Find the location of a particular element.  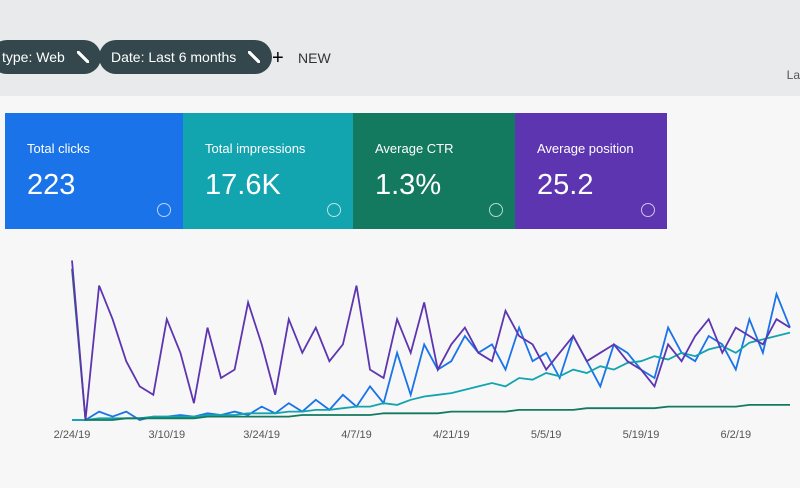

corner-text: La is located at coordinates (793, 75).